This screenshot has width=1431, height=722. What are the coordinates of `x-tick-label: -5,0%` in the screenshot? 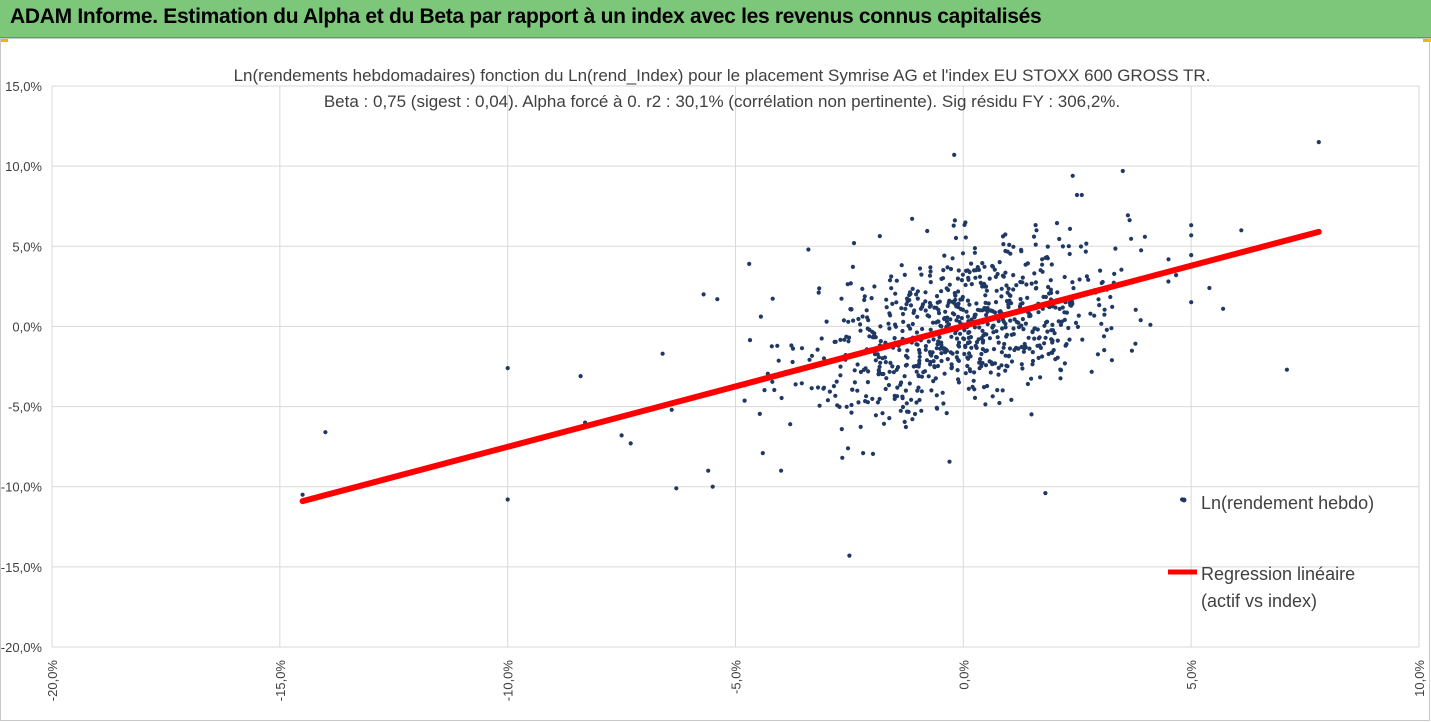 It's located at (736, 677).